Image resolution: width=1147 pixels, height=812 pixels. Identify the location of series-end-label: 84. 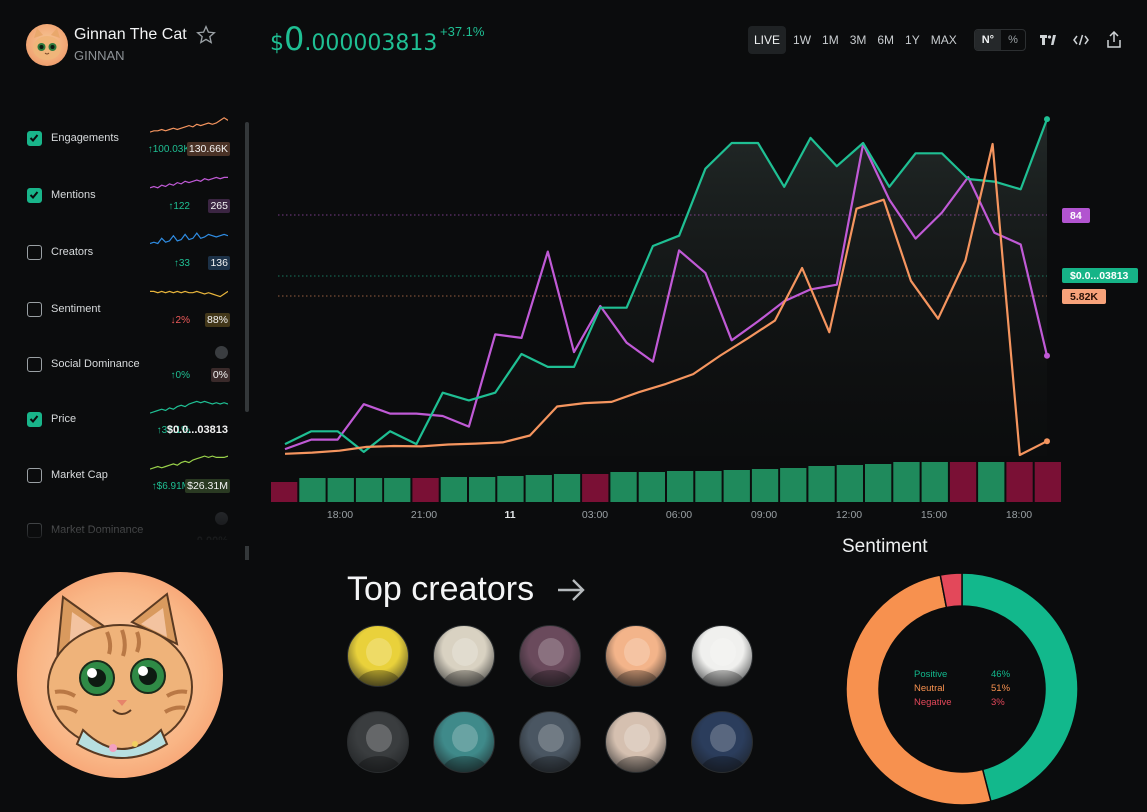
(1076, 216).